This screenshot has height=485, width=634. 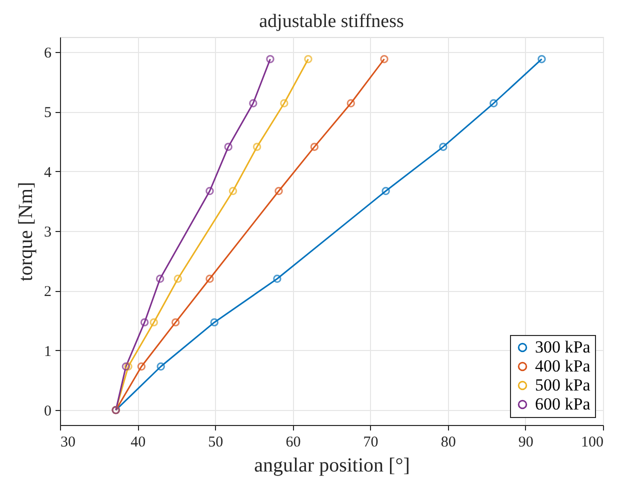 I want to click on x-tick-label: 40, so click(x=138, y=442).